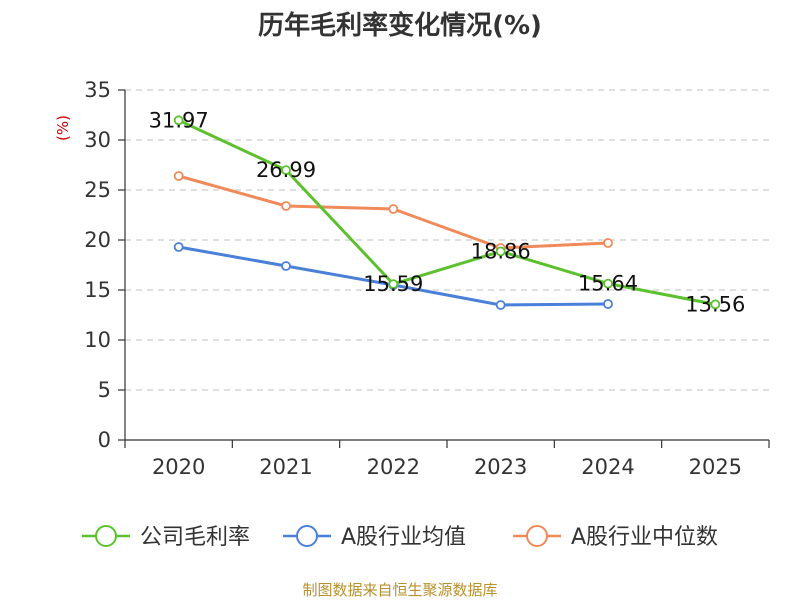 This screenshot has height=600, width=800. I want to click on data-label: 13.56, so click(715, 304).